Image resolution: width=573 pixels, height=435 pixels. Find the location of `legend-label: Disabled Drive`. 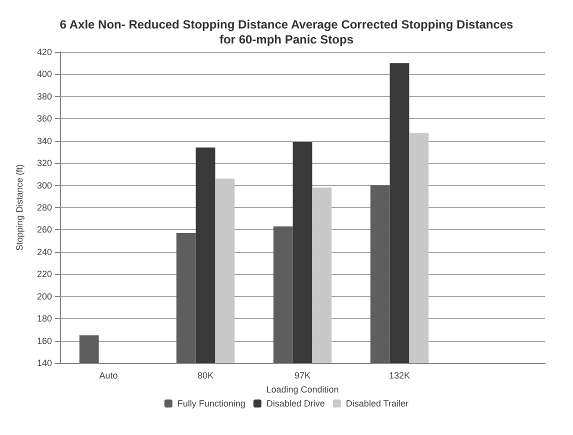

legend-label: Disabled Drive is located at coordinates (295, 403).